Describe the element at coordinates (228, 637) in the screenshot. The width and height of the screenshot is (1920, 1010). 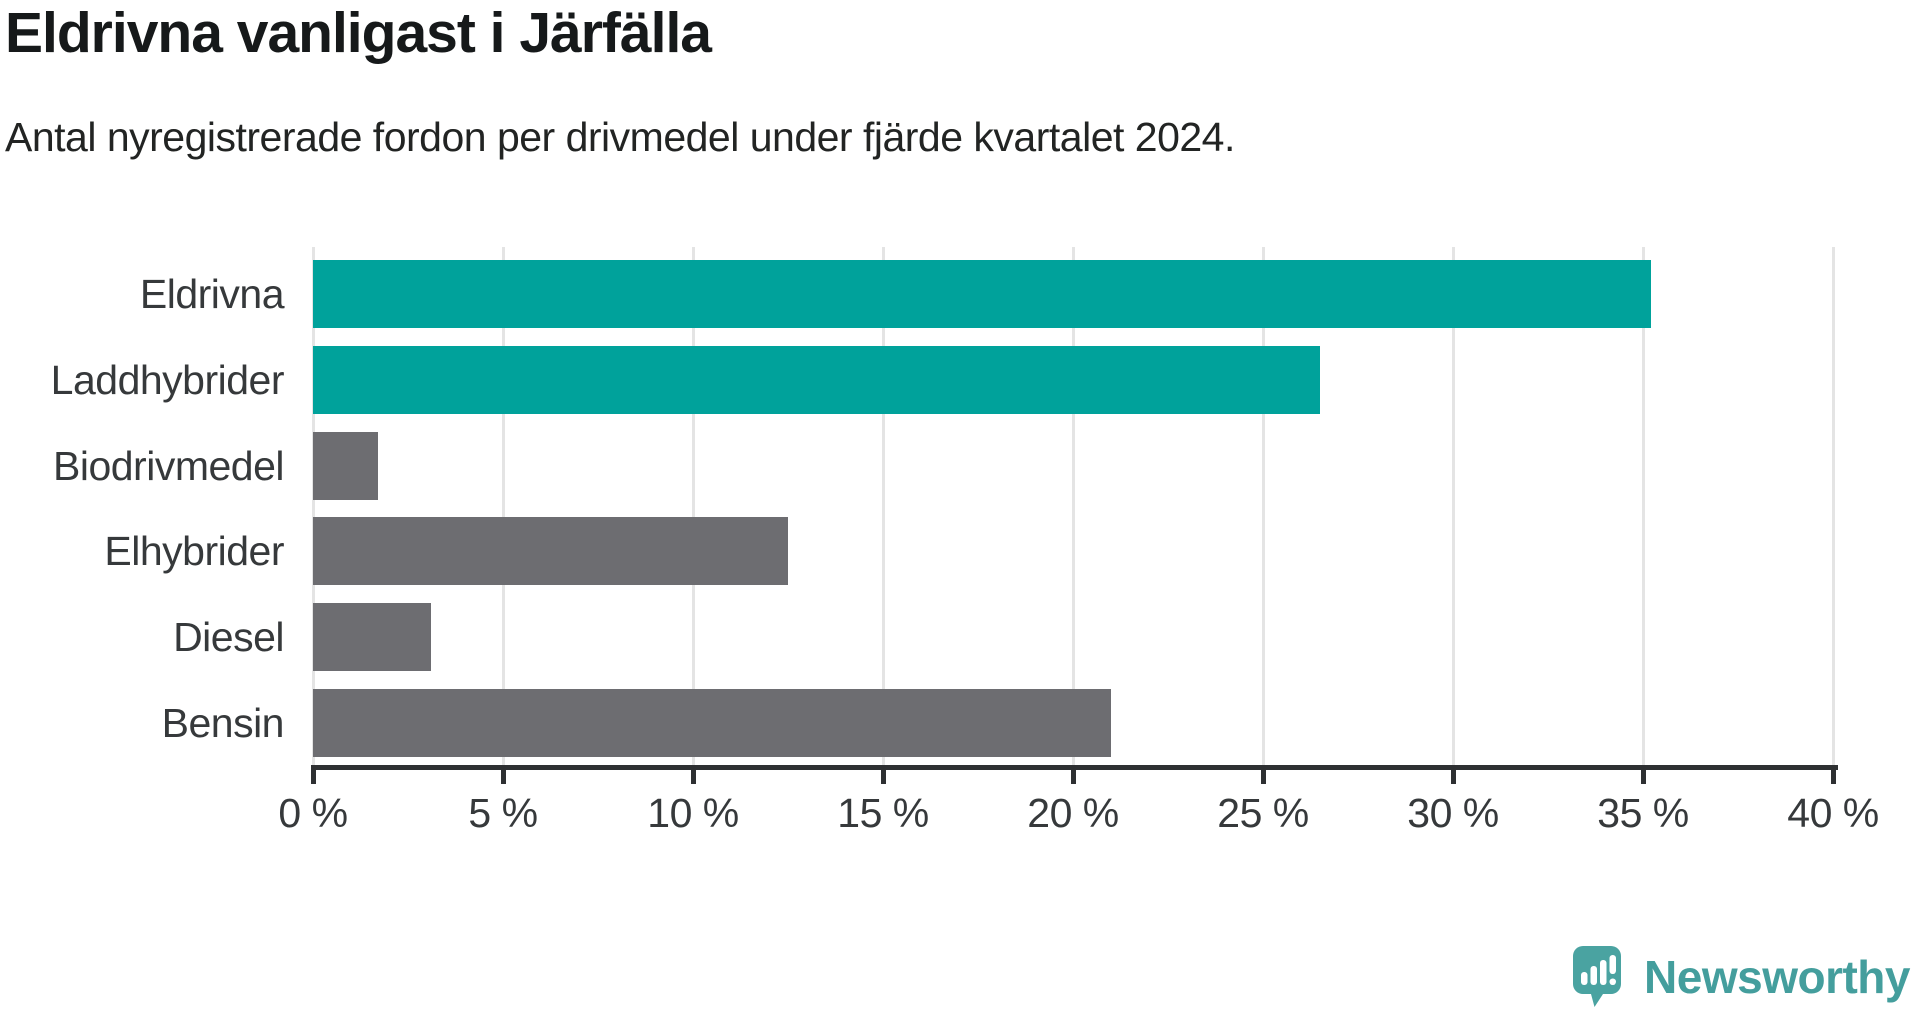
I see `category-label-diesel: Diesel` at that location.